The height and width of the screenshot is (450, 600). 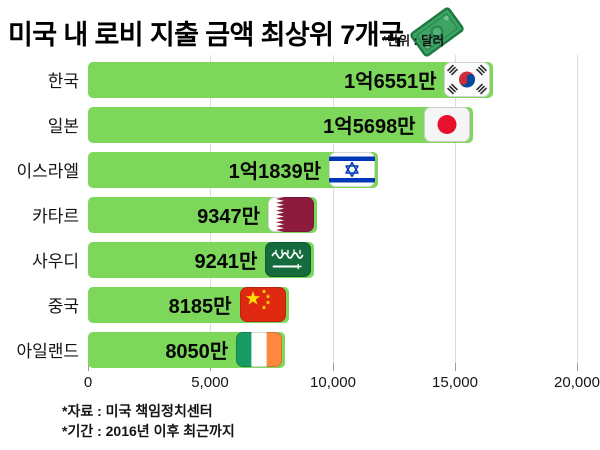 I want to click on bar-track: 1억6551만, so click(x=333, y=79).